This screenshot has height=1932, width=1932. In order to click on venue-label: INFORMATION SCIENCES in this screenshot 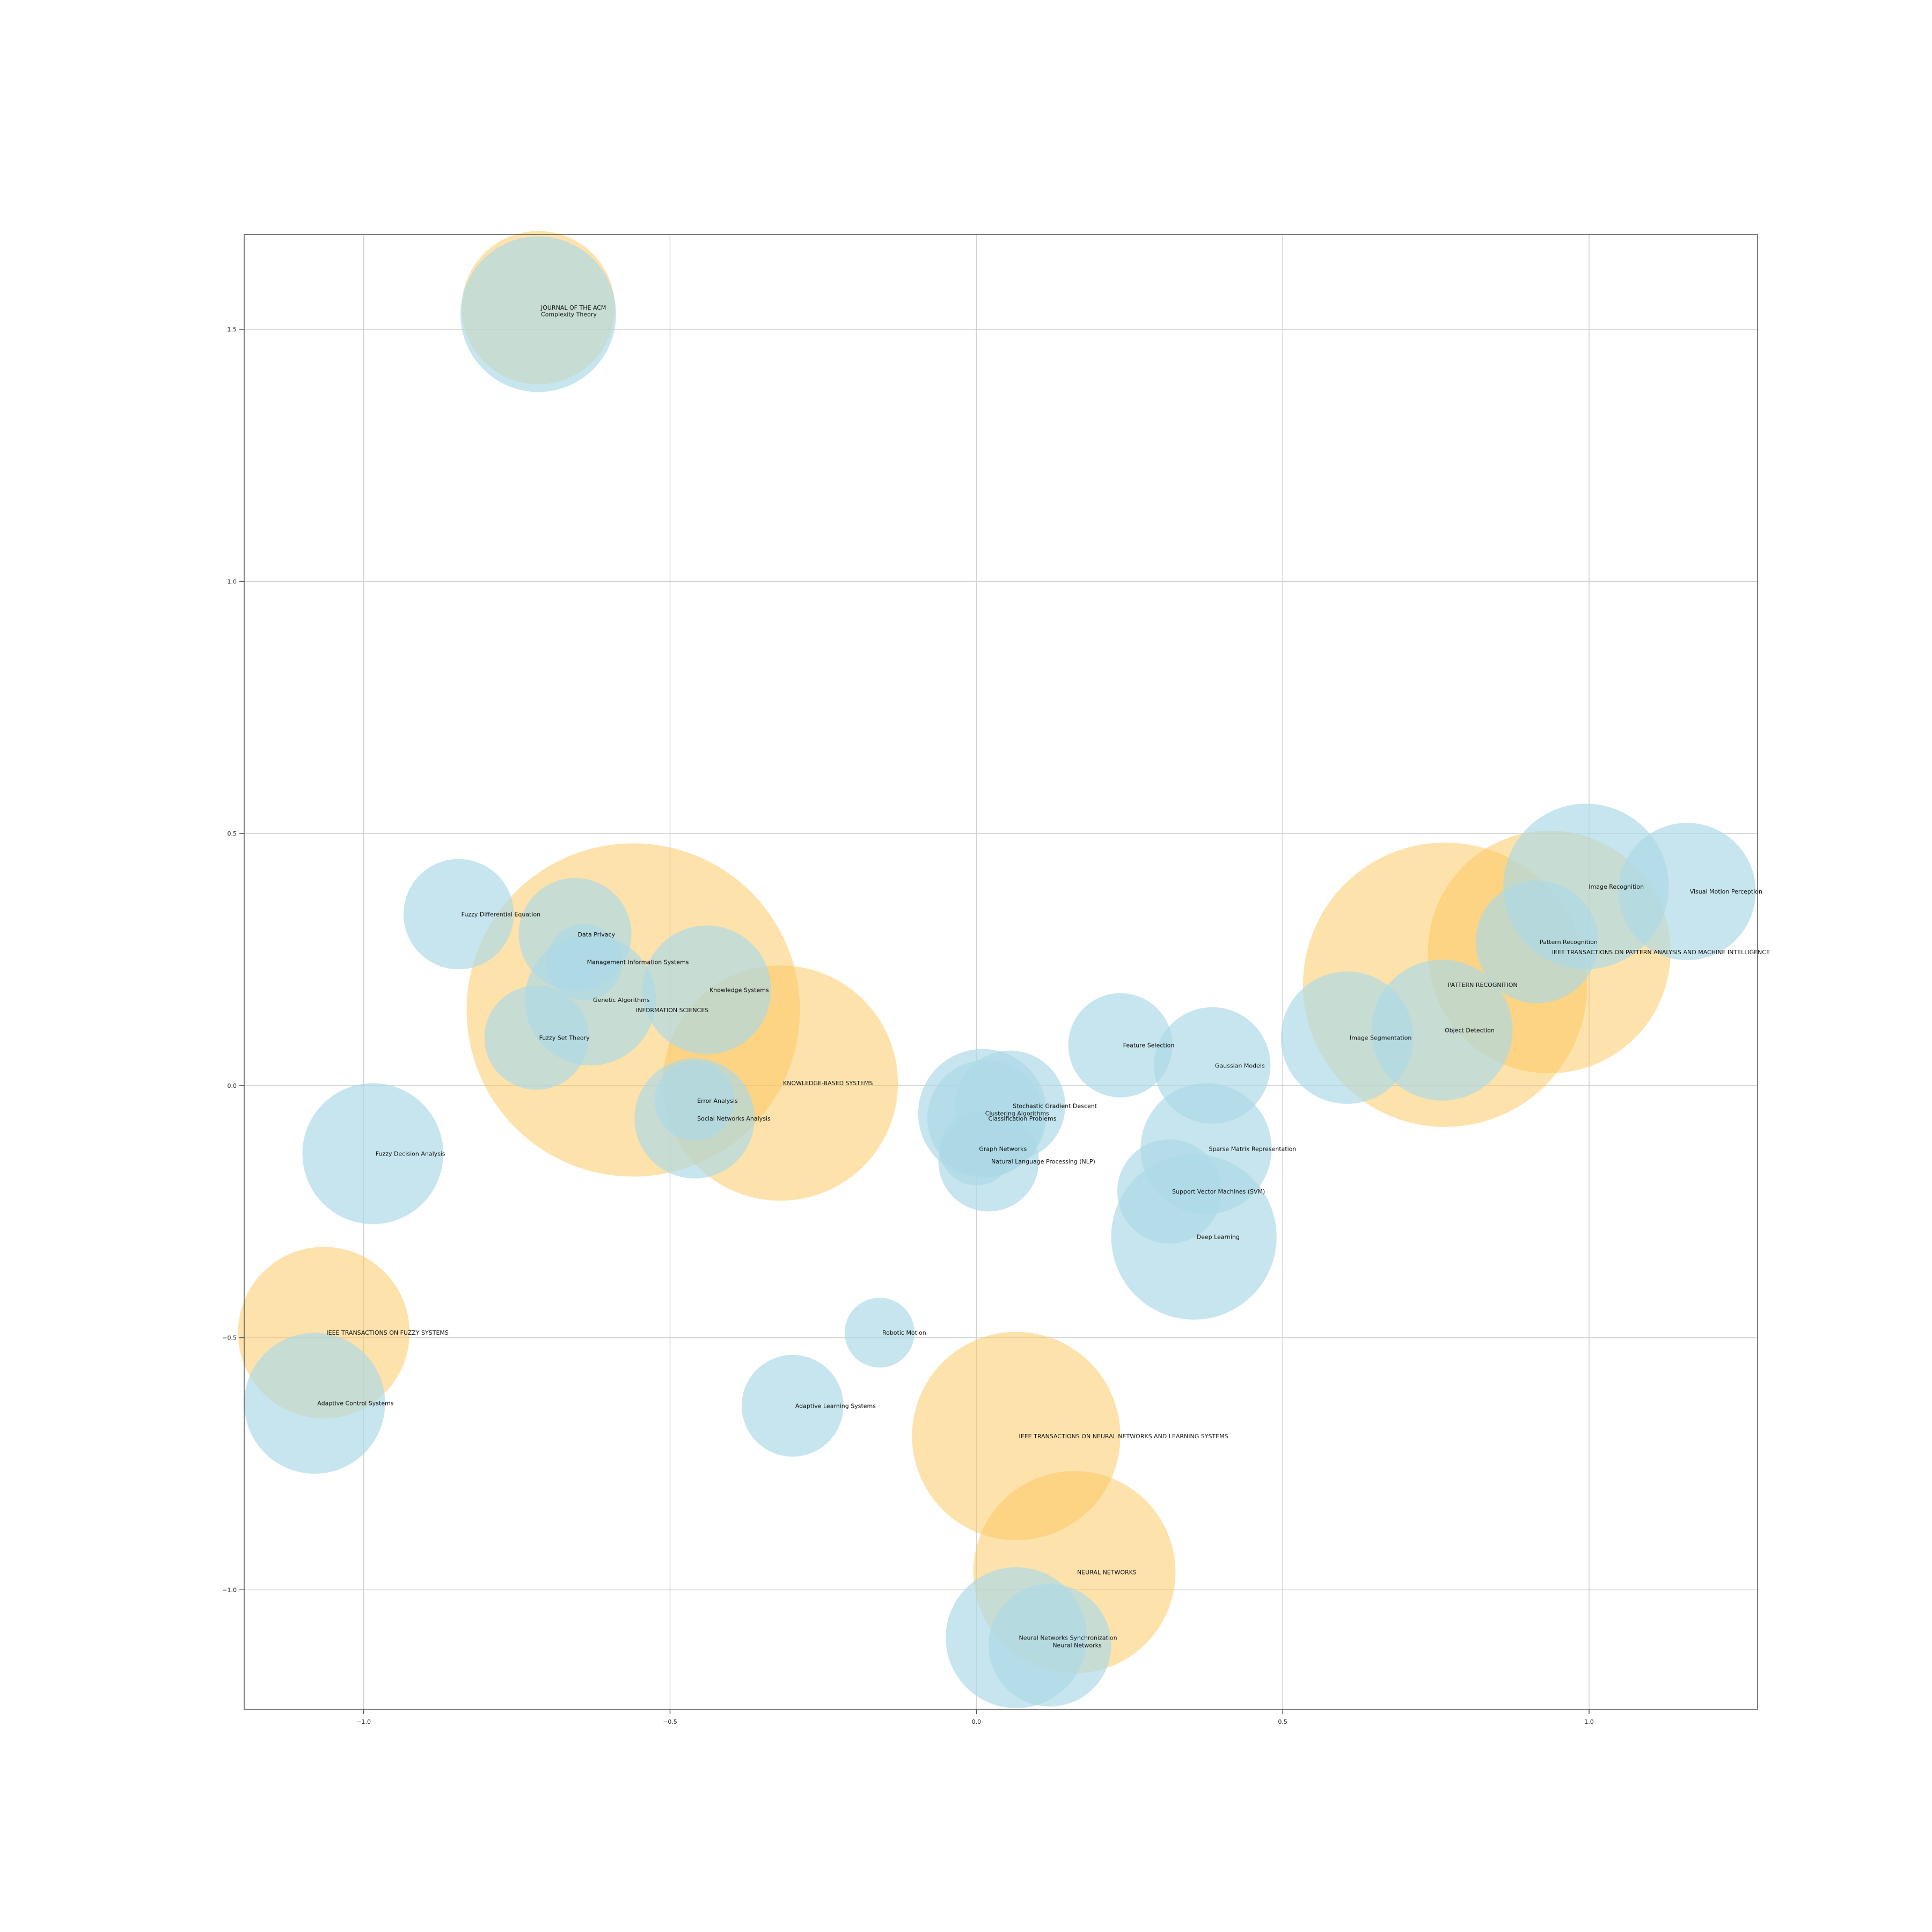, I will do `click(672, 1010)`.